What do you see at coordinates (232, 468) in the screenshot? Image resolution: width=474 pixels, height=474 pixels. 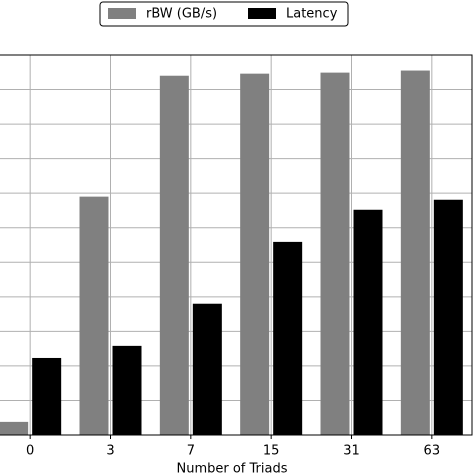 I see `x-axis-label: Number of Triads` at bounding box center [232, 468].